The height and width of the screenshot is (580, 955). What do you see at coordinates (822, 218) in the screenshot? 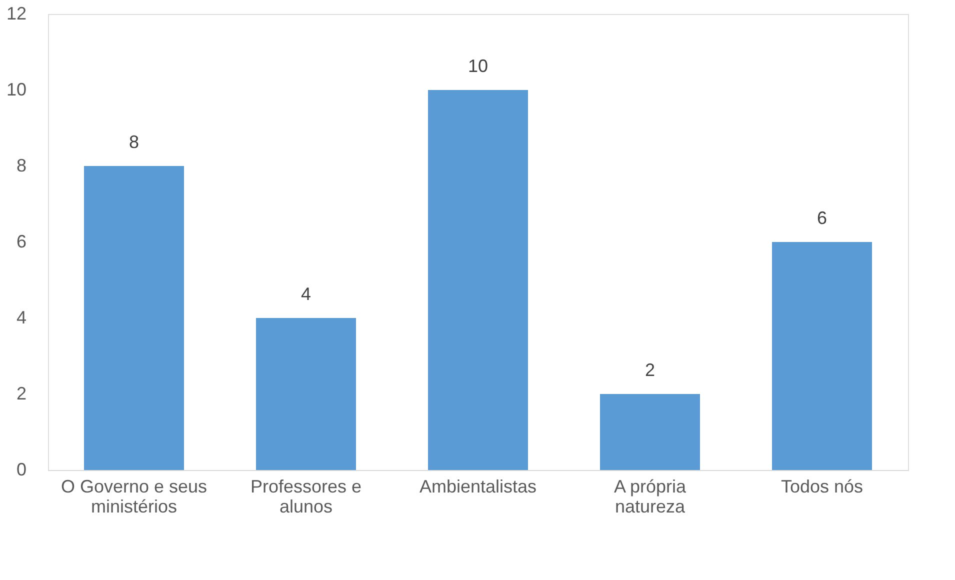
I see `data-label: 6` at bounding box center [822, 218].